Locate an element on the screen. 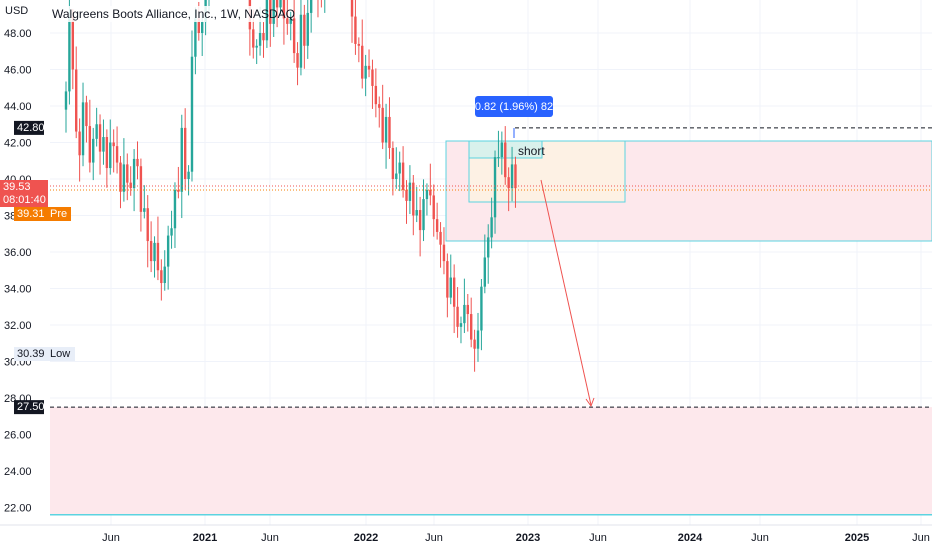 Image resolution: width=932 pixels, height=550 pixels. projection-arrow is located at coordinates (566, 292).